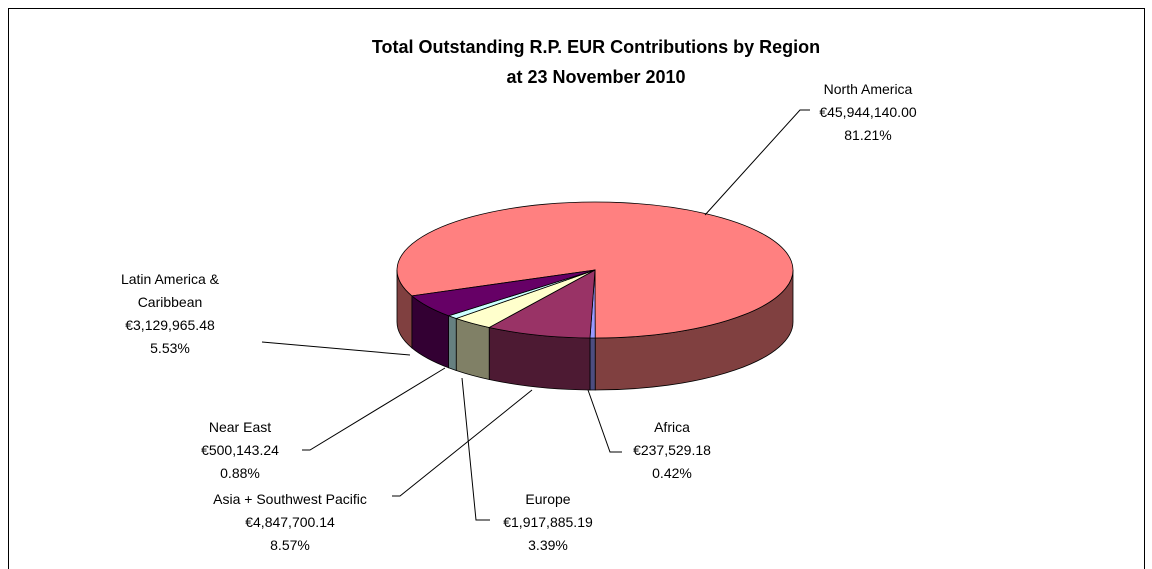 The image size is (1152, 569). I want to click on percentage-label: 5.53%, so click(170, 348).